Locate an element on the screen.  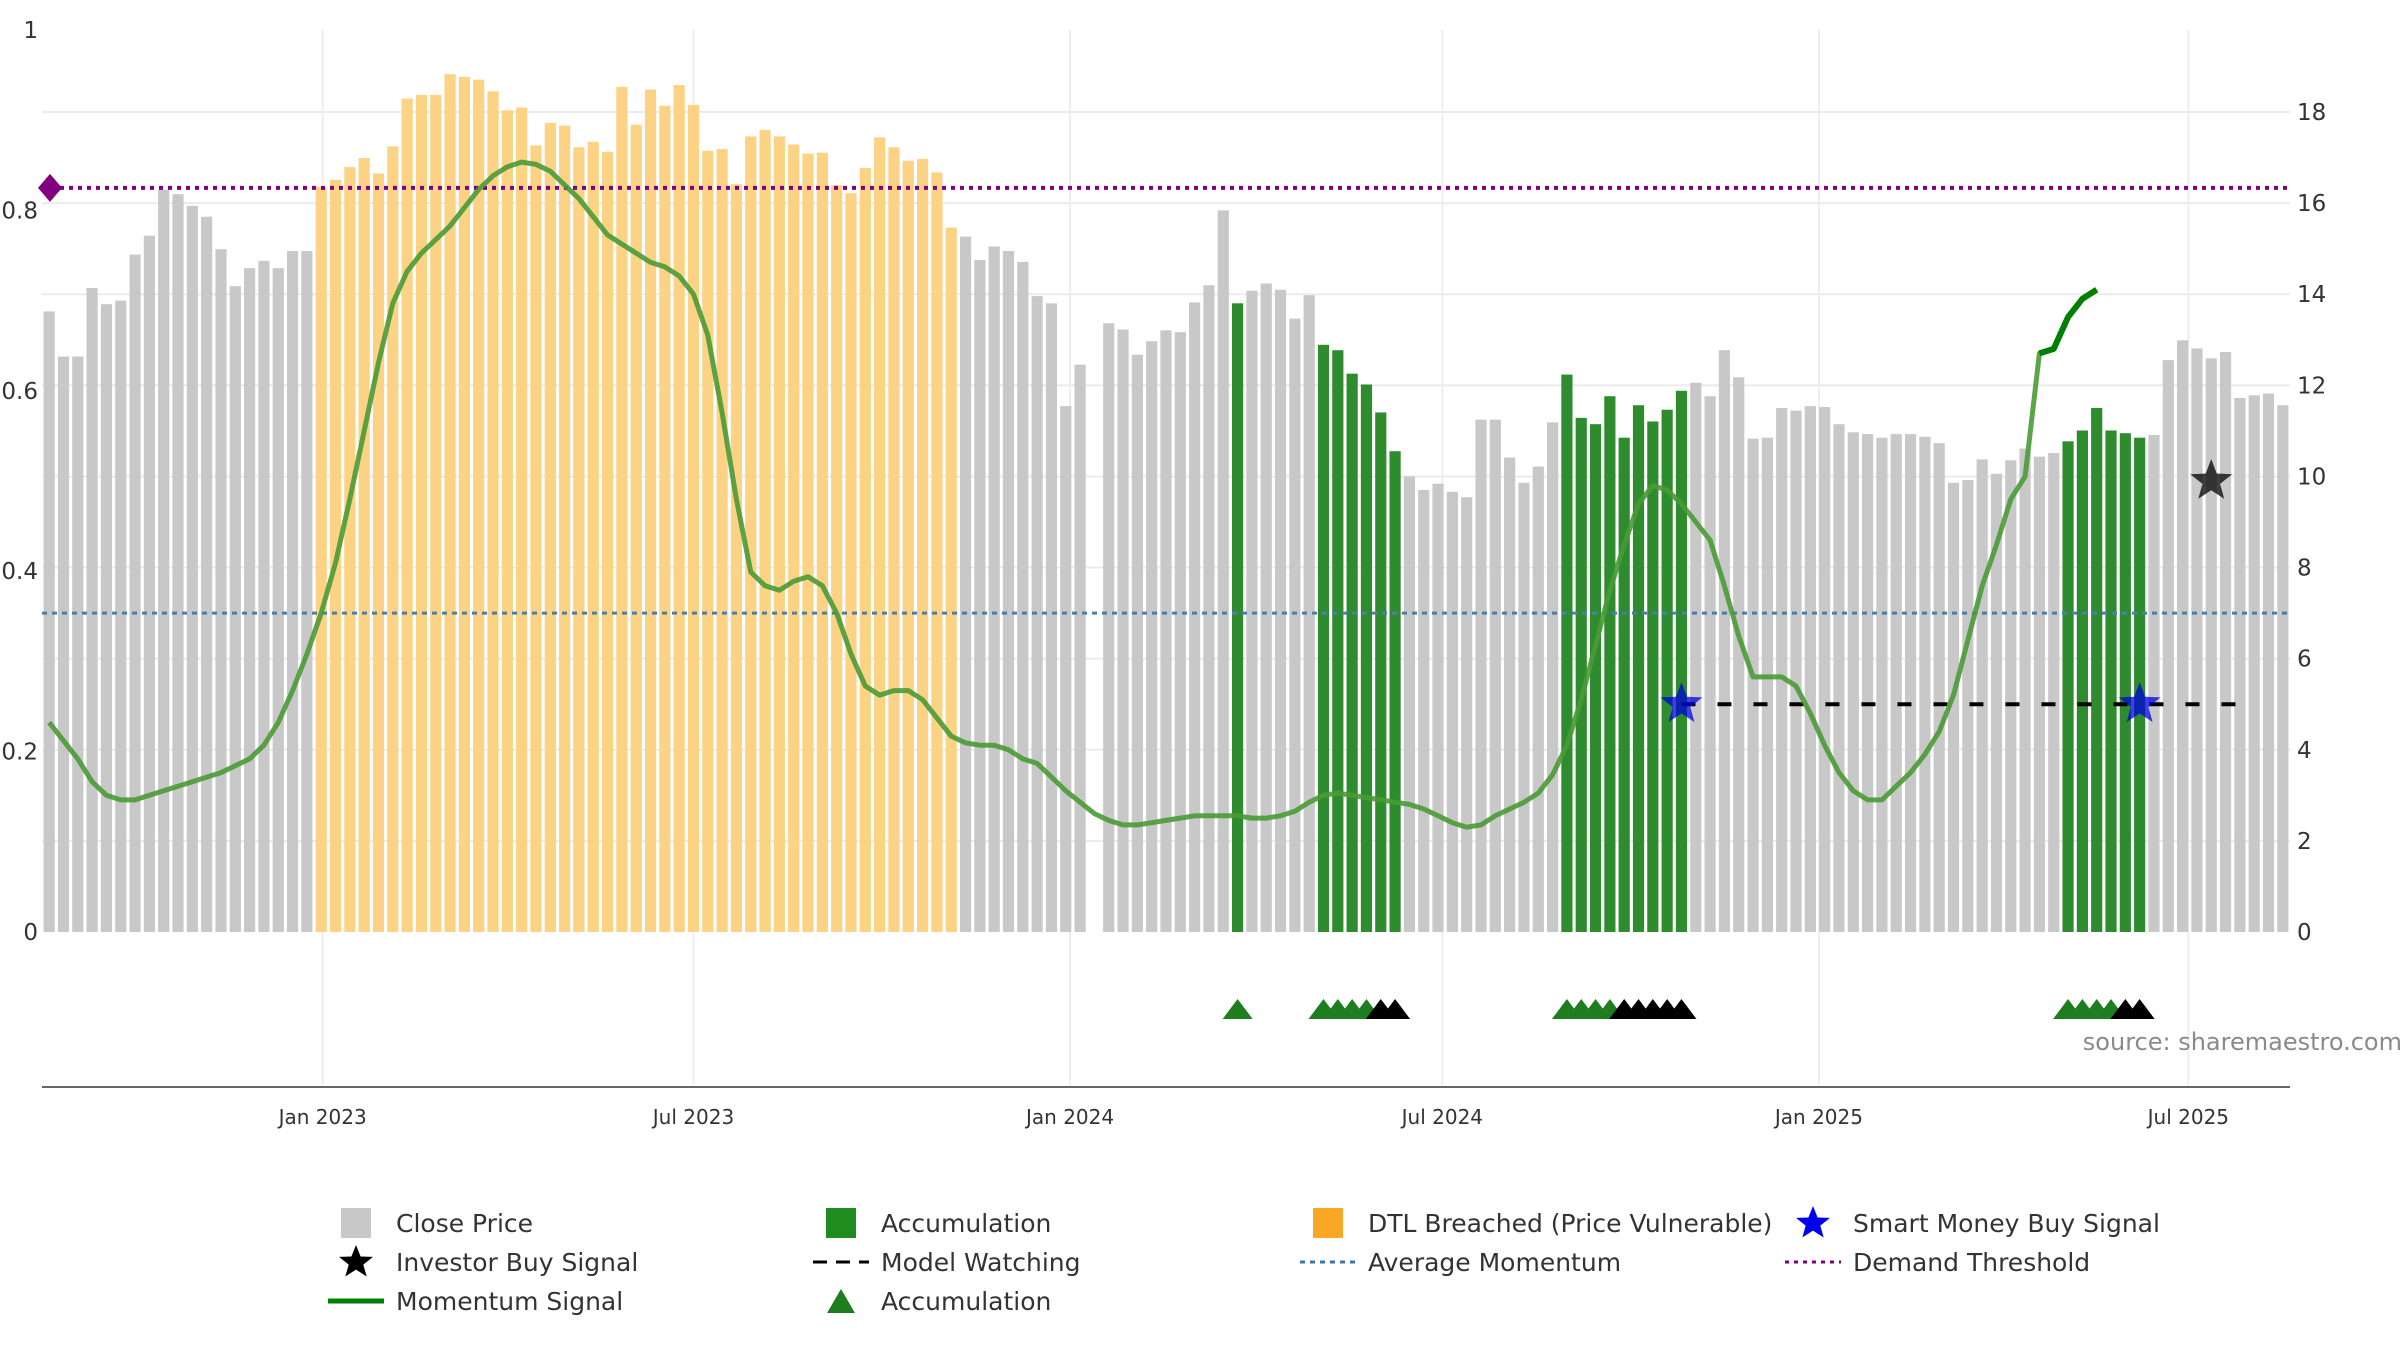
accumulation-triangle is located at coordinates (1237, 1009).